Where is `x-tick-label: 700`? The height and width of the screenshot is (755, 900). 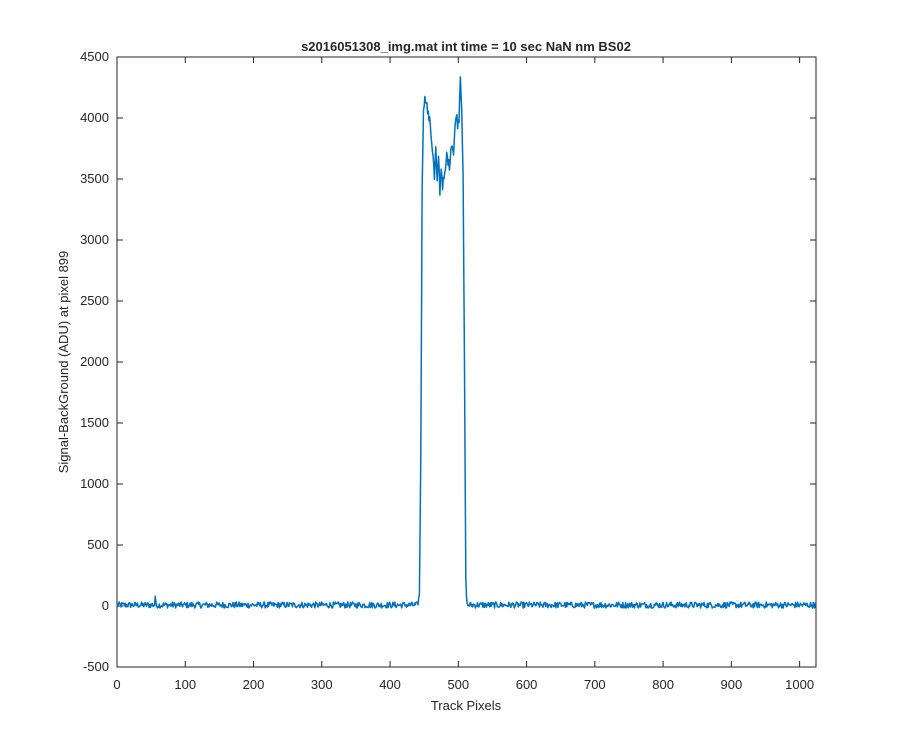 x-tick-label: 700 is located at coordinates (595, 684).